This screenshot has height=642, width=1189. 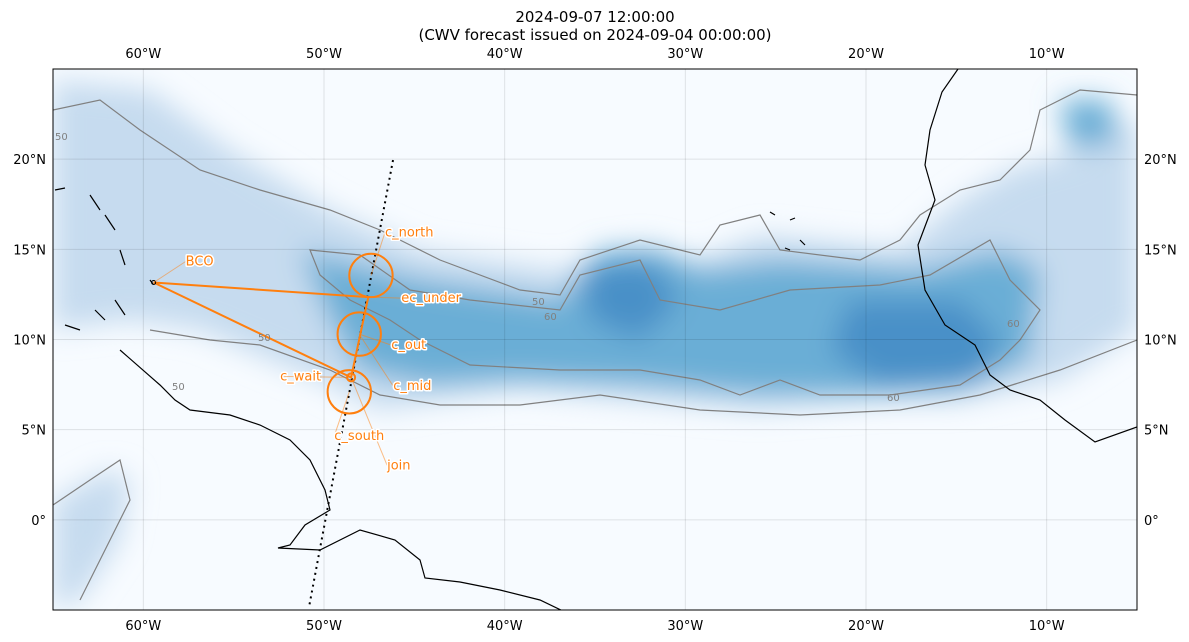 I want to click on cape-verde-islands, so click(x=787, y=231).